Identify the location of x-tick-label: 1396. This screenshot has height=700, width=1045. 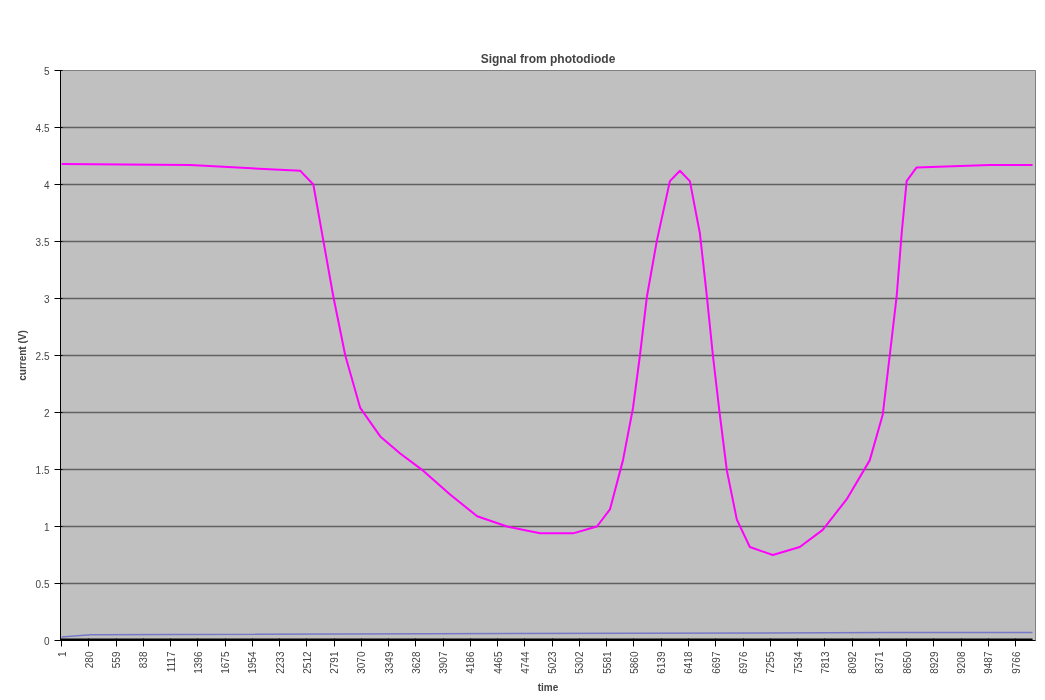
(198, 662).